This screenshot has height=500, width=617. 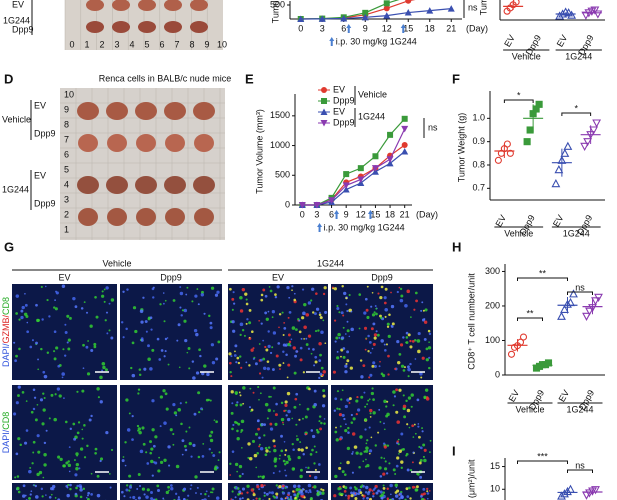 I want to click on y-tick-label: 1.0, so click(x=478, y=118).